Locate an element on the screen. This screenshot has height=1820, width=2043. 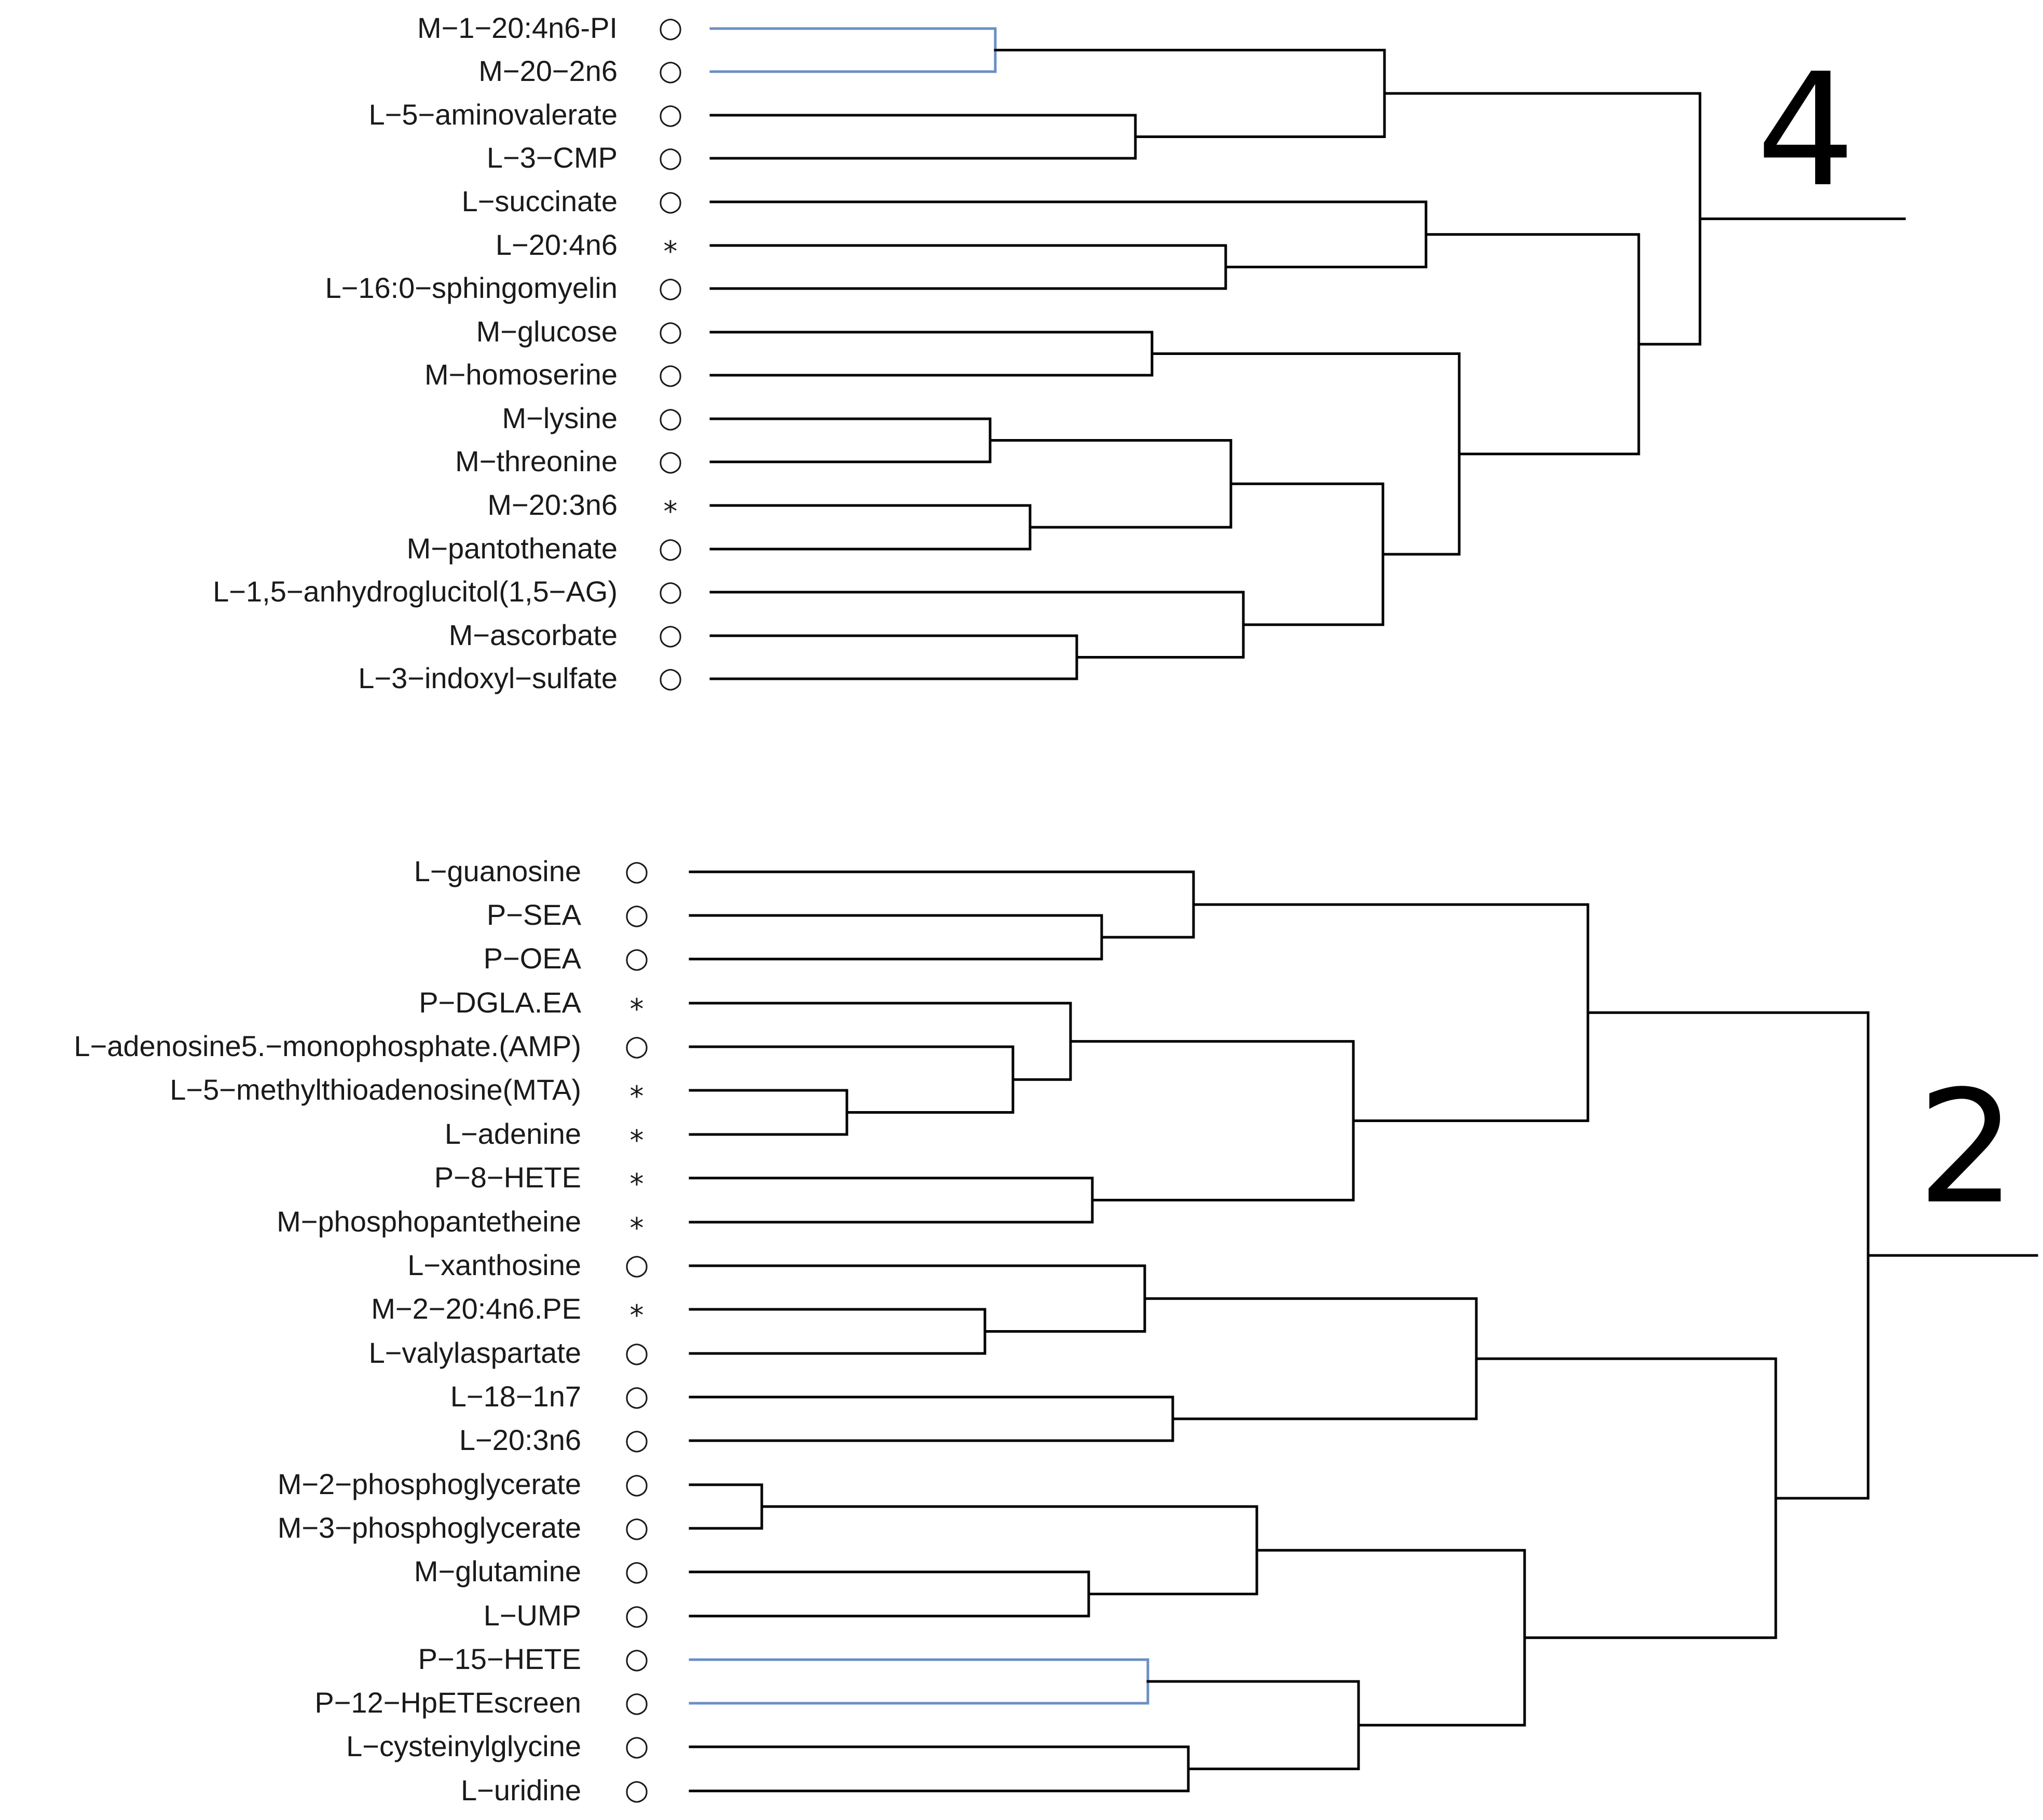
leaf-label: M−1−20:4n6-PI is located at coordinates (518, 27).